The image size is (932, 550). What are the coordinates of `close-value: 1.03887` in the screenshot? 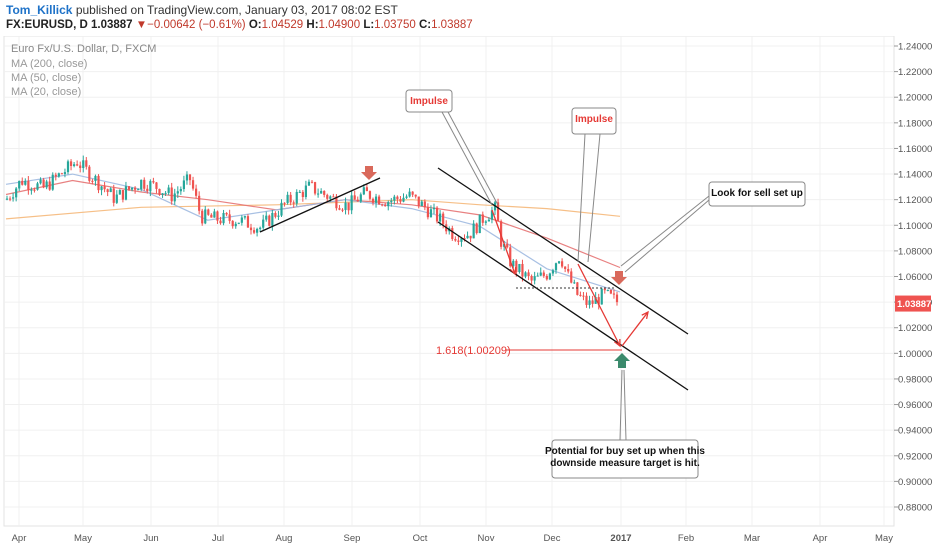 It's located at (452, 25).